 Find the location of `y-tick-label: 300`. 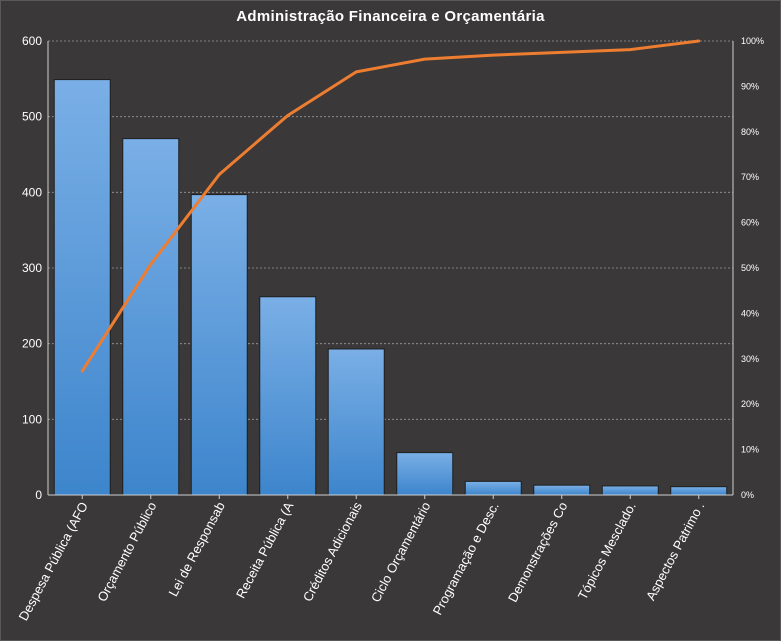

y-tick-label: 300 is located at coordinates (32, 268).